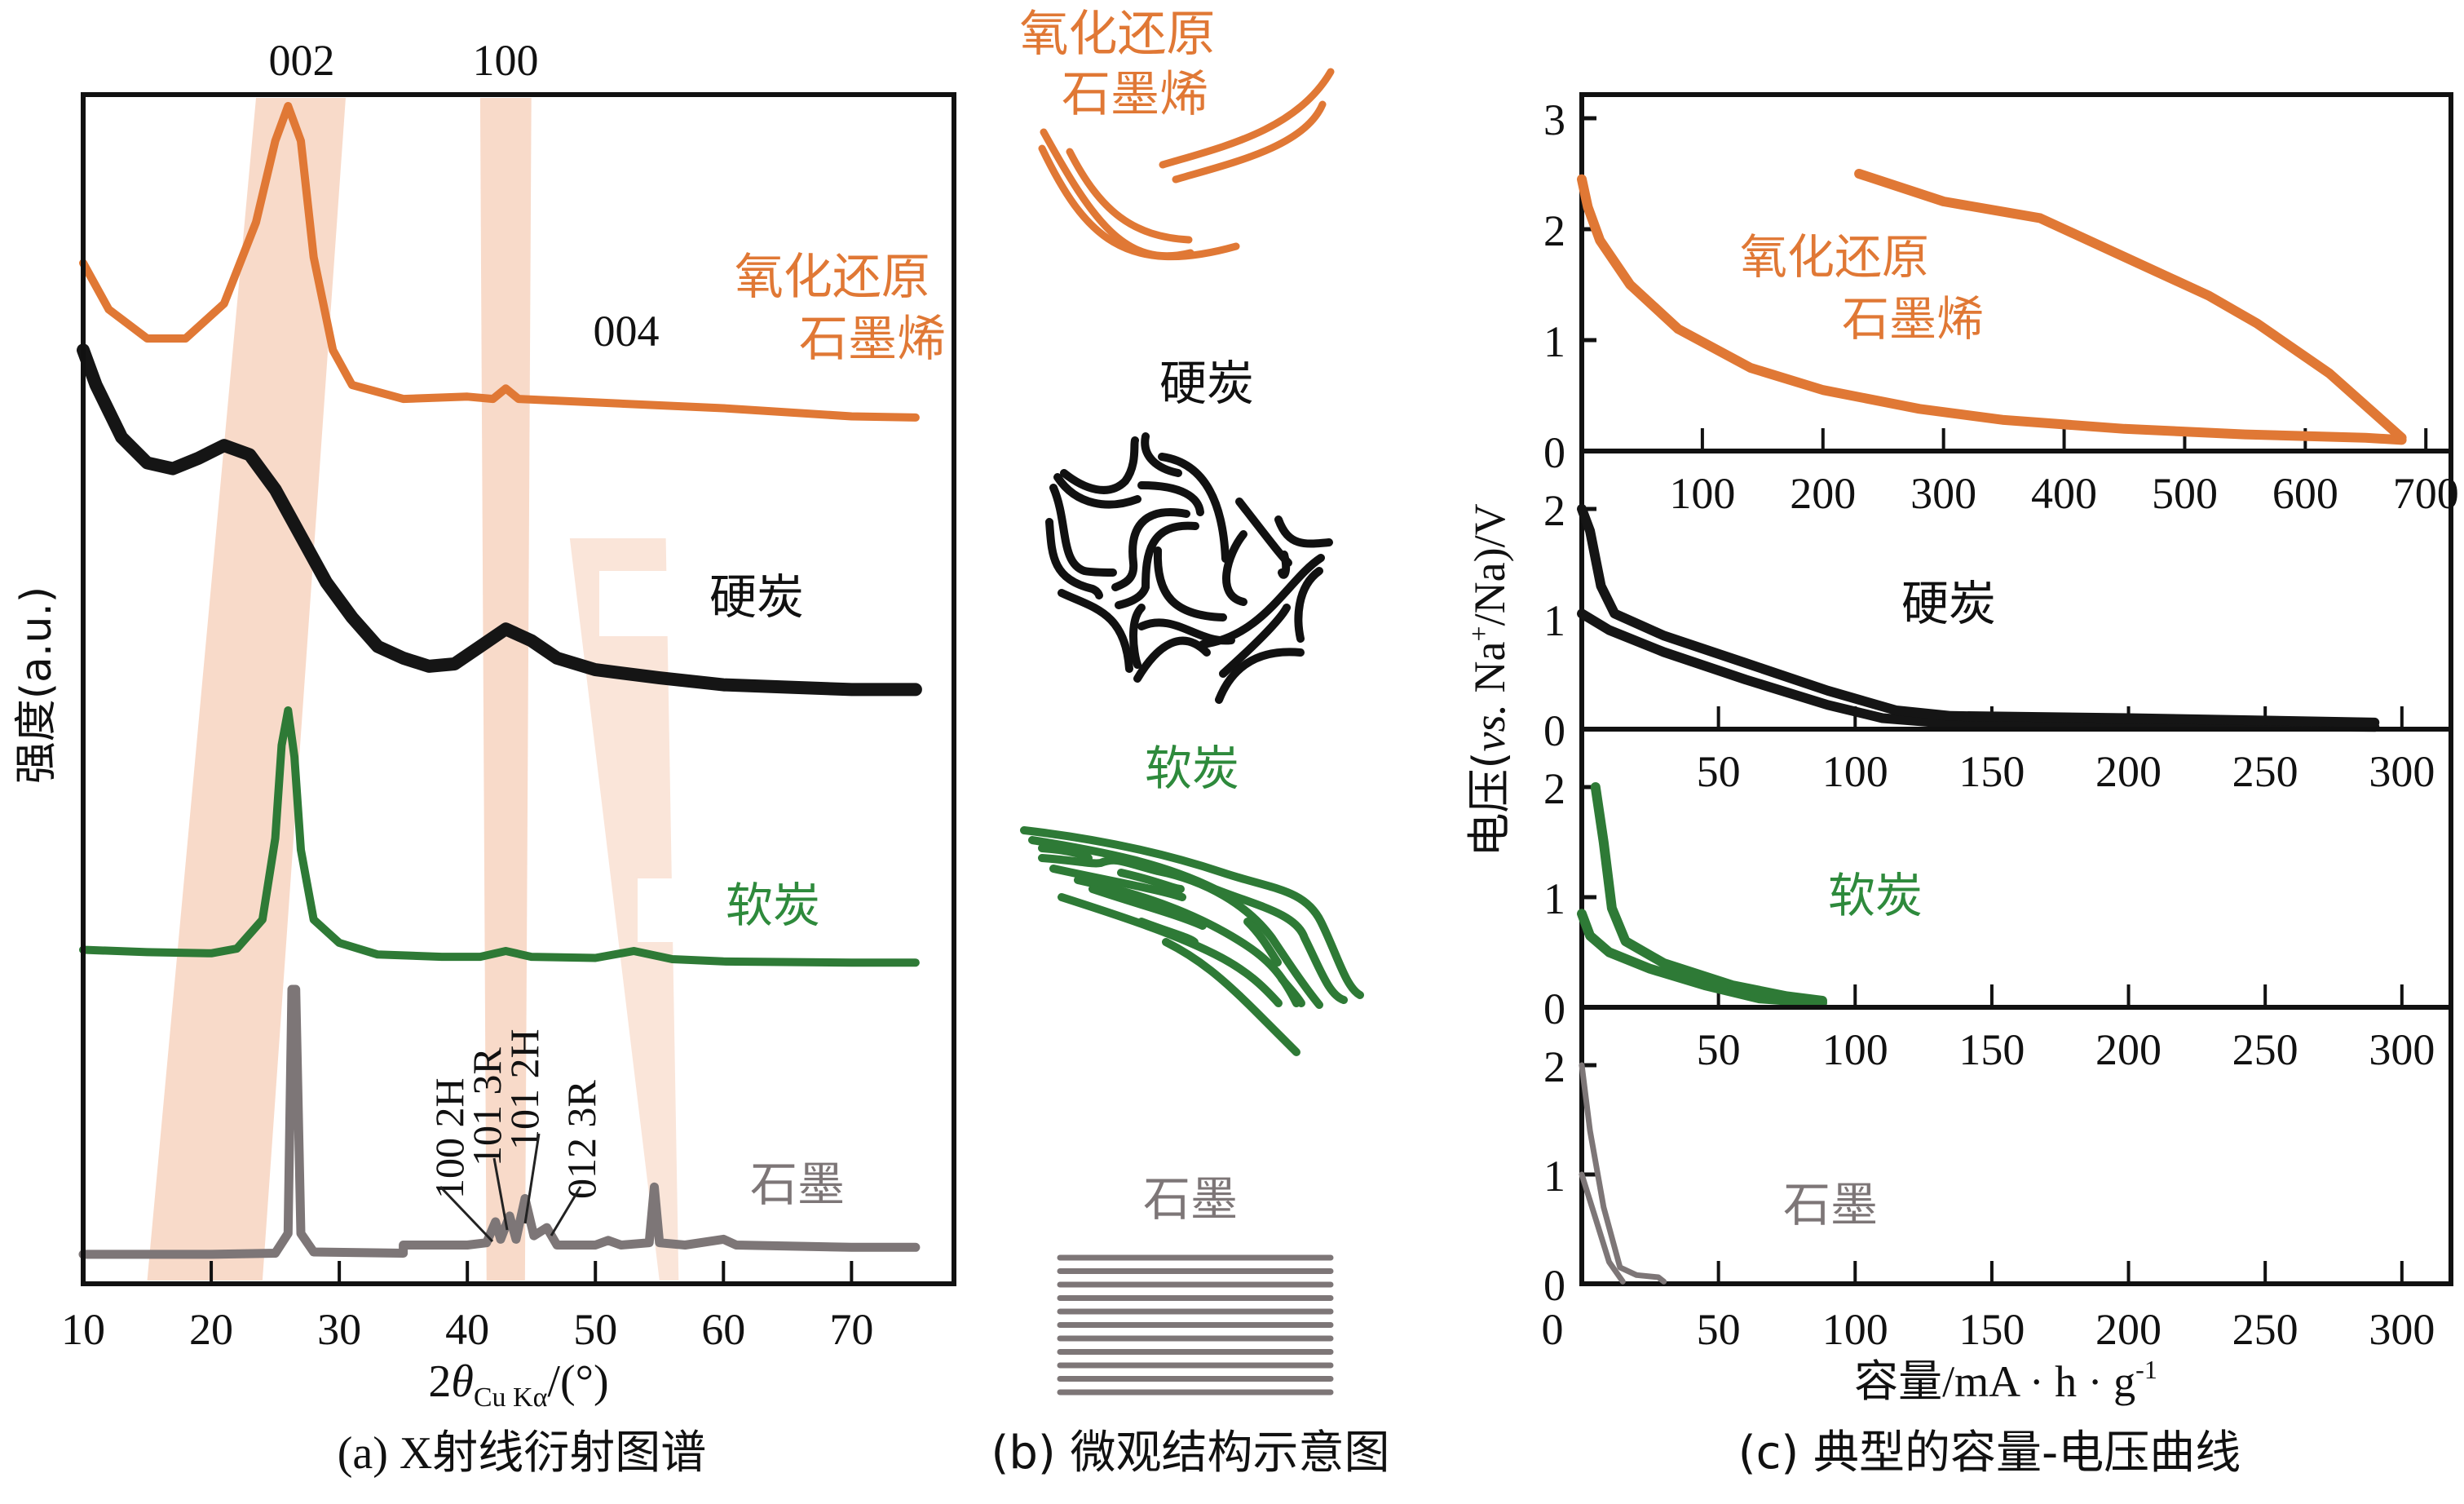  Describe the element at coordinates (1489, 679) in the screenshot. I see `y-axis-label: 电压(vs. Na+/Na)/V` at that location.